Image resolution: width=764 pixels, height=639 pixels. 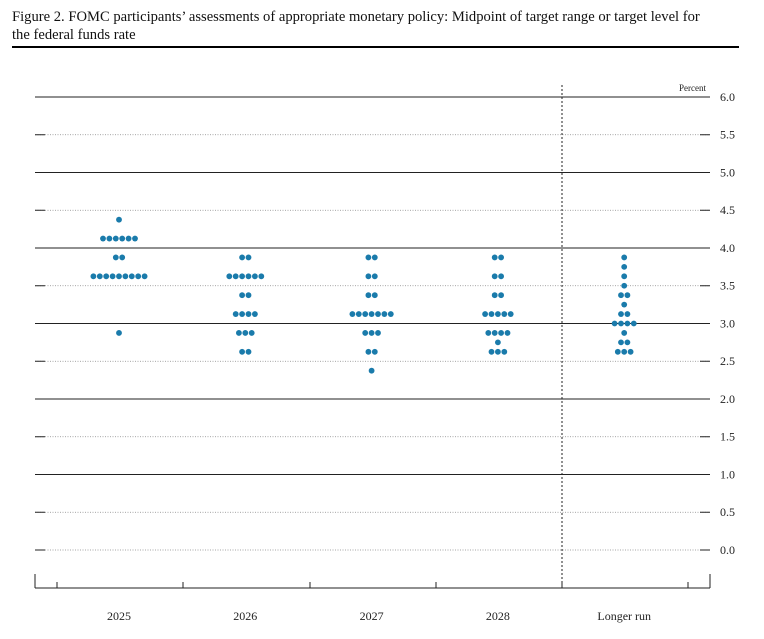 What do you see at coordinates (245, 616) in the screenshot?
I see `x-tick-label: 2026` at bounding box center [245, 616].